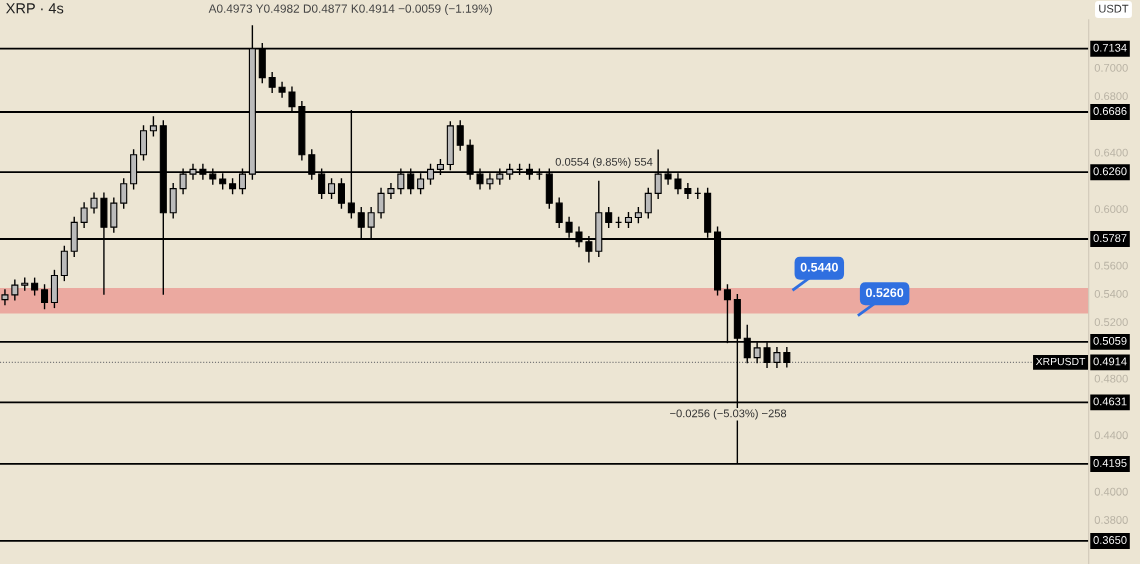 The width and height of the screenshot is (1140, 564). What do you see at coordinates (1110, 401) in the screenshot?
I see `ref-line-label: 0.4631` at bounding box center [1110, 401].